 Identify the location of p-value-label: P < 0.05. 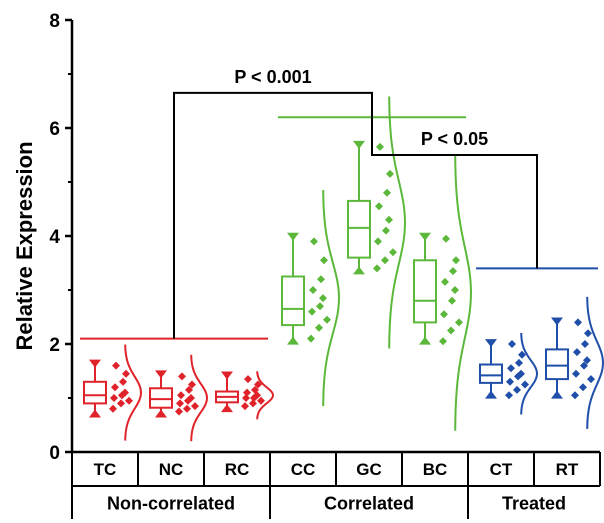
(454, 139).